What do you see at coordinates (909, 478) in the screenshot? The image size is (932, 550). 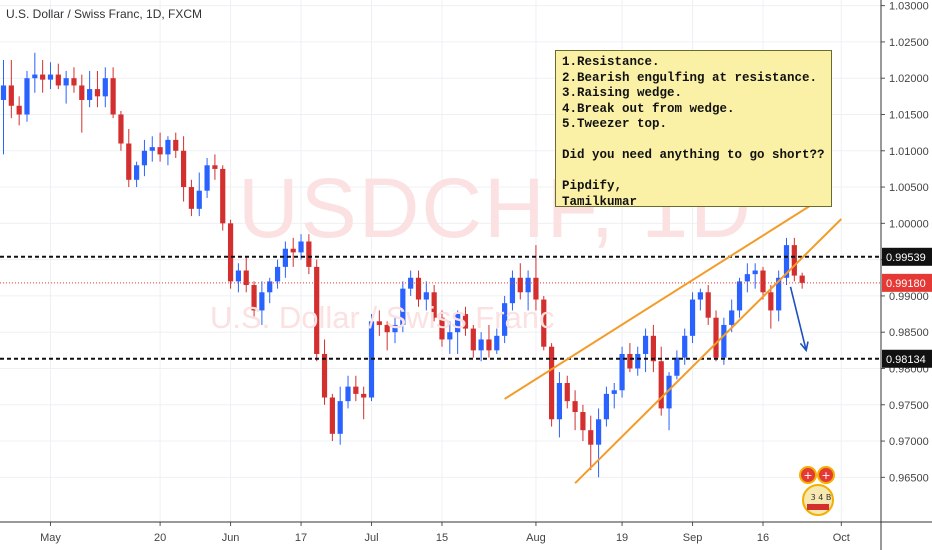 I see `y-tick-label: 0.96500` at bounding box center [909, 478].